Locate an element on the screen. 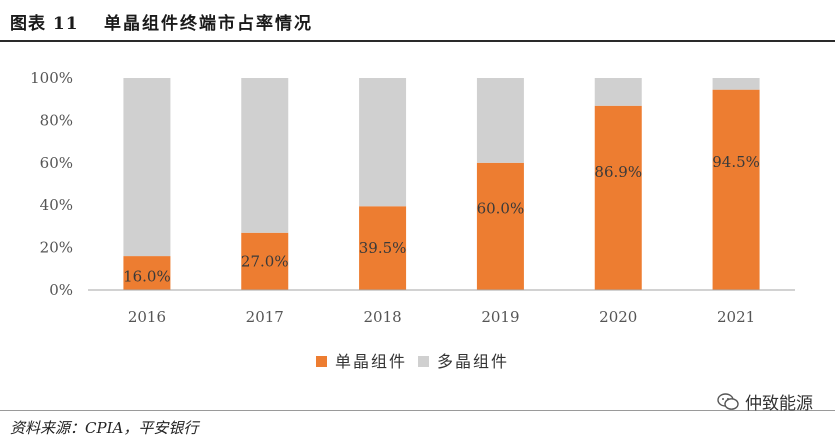 This screenshot has height=448, width=835. y-tick-label: 100% is located at coordinates (51, 78).